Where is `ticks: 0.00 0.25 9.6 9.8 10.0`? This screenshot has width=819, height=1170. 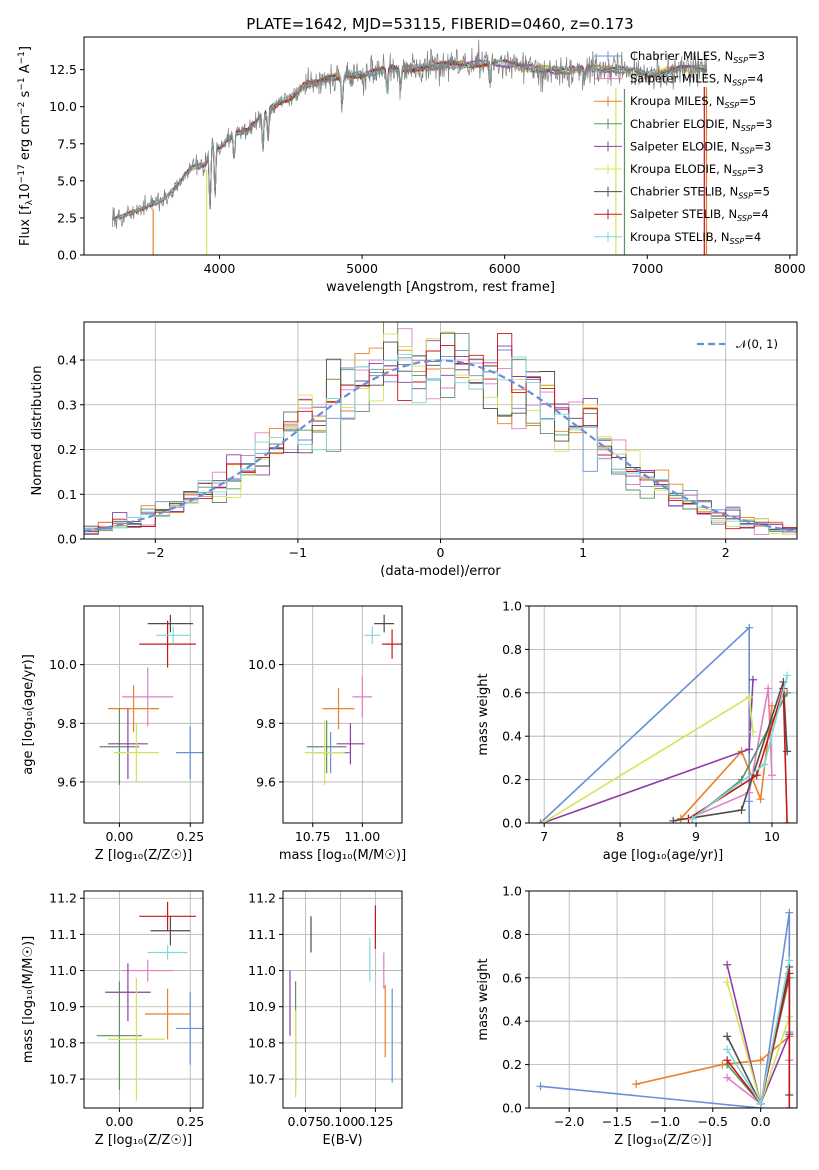
ticks: 0.00 0.25 9.6 9.8 10.0 is located at coordinates (126, 750).